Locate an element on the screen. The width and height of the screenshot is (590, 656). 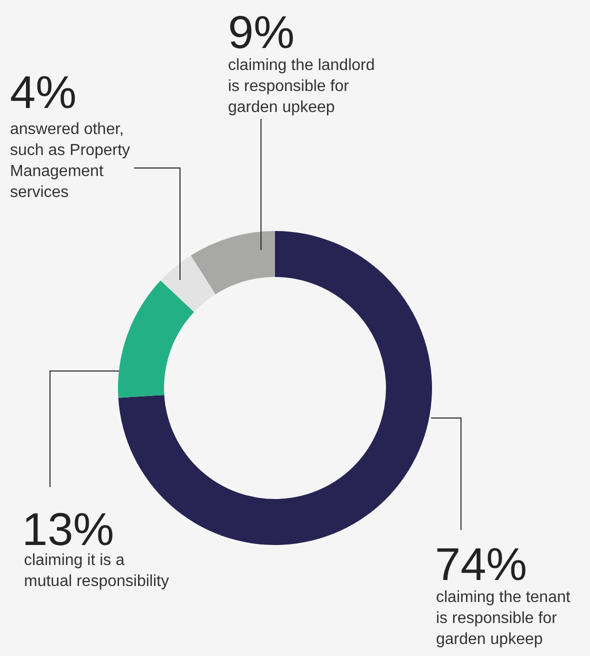
slice-label: claiming the tenant is responsible for garden upkeep is located at coordinates (503, 618).